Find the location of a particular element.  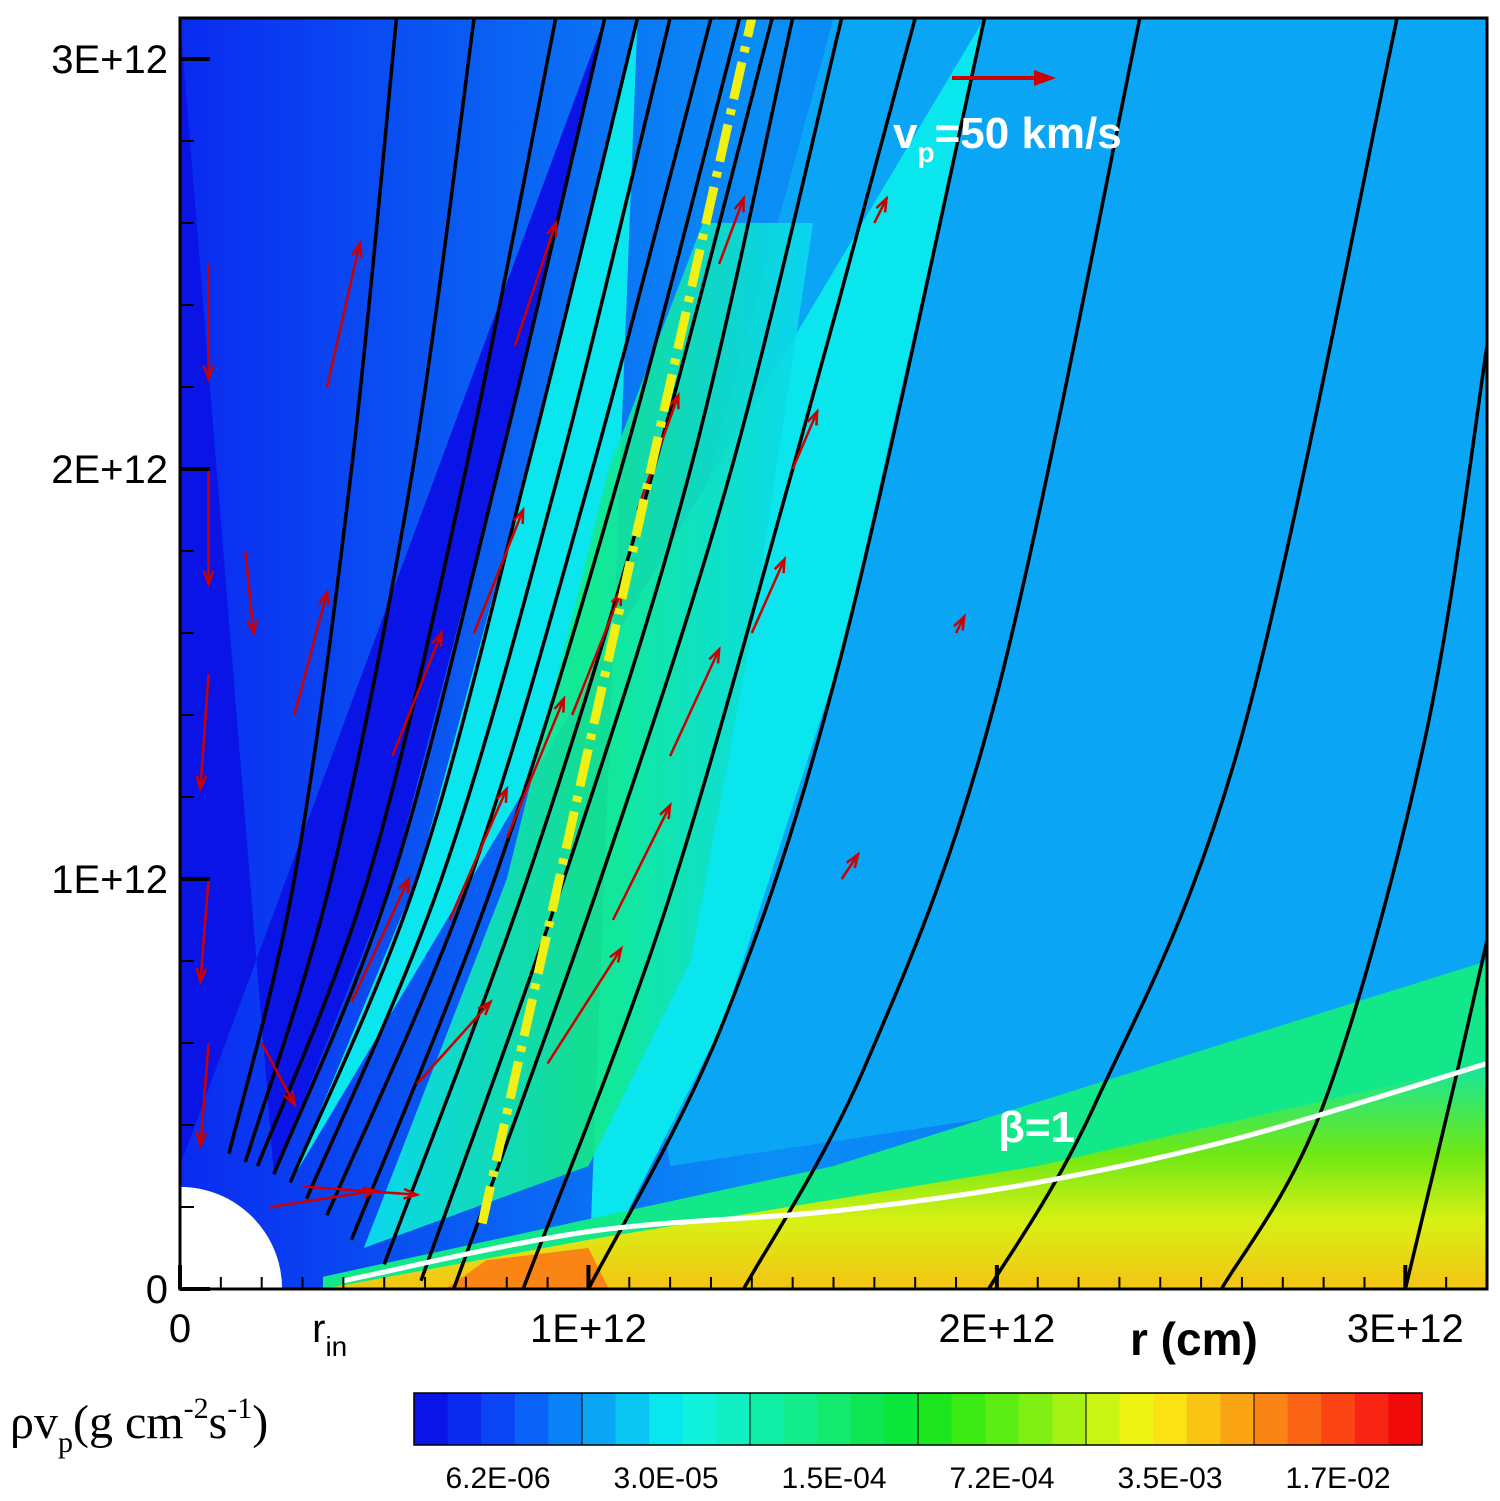

y-tick-label: 0 is located at coordinates (157, 1290).